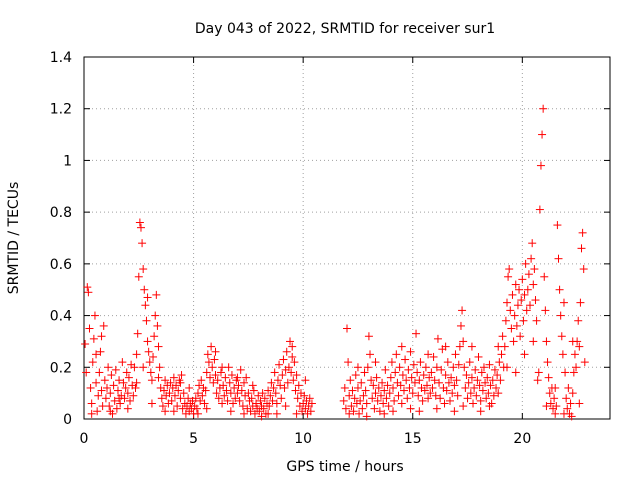 The height and width of the screenshot is (480, 640). I want to click on x-tick-label: 20, so click(522, 439).